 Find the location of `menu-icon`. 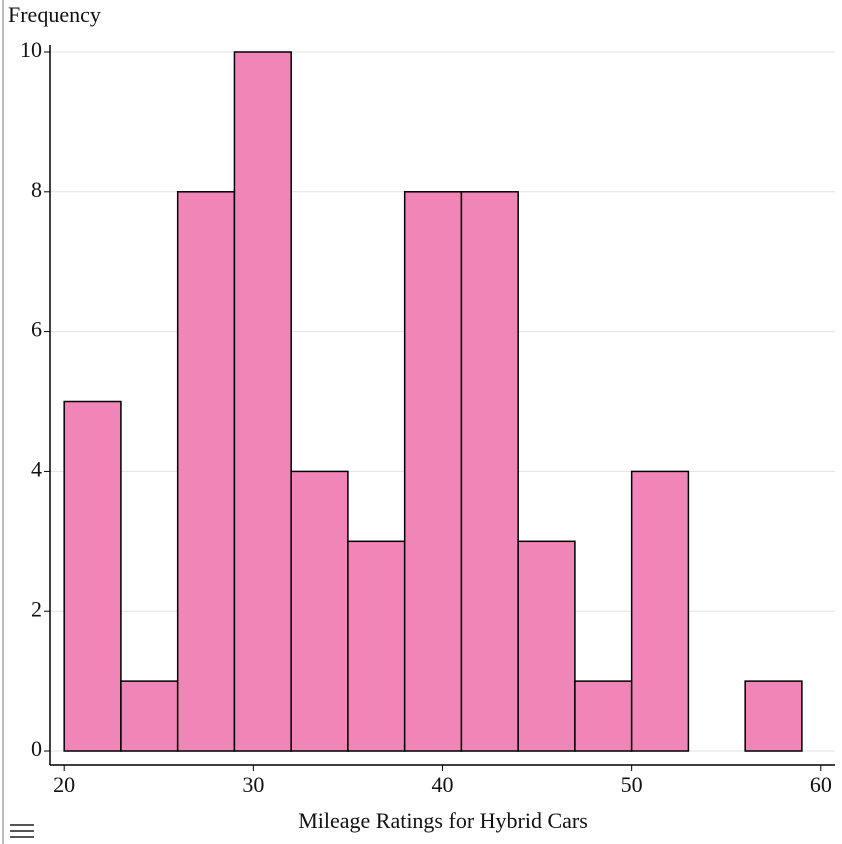

menu-icon is located at coordinates (22, 831).